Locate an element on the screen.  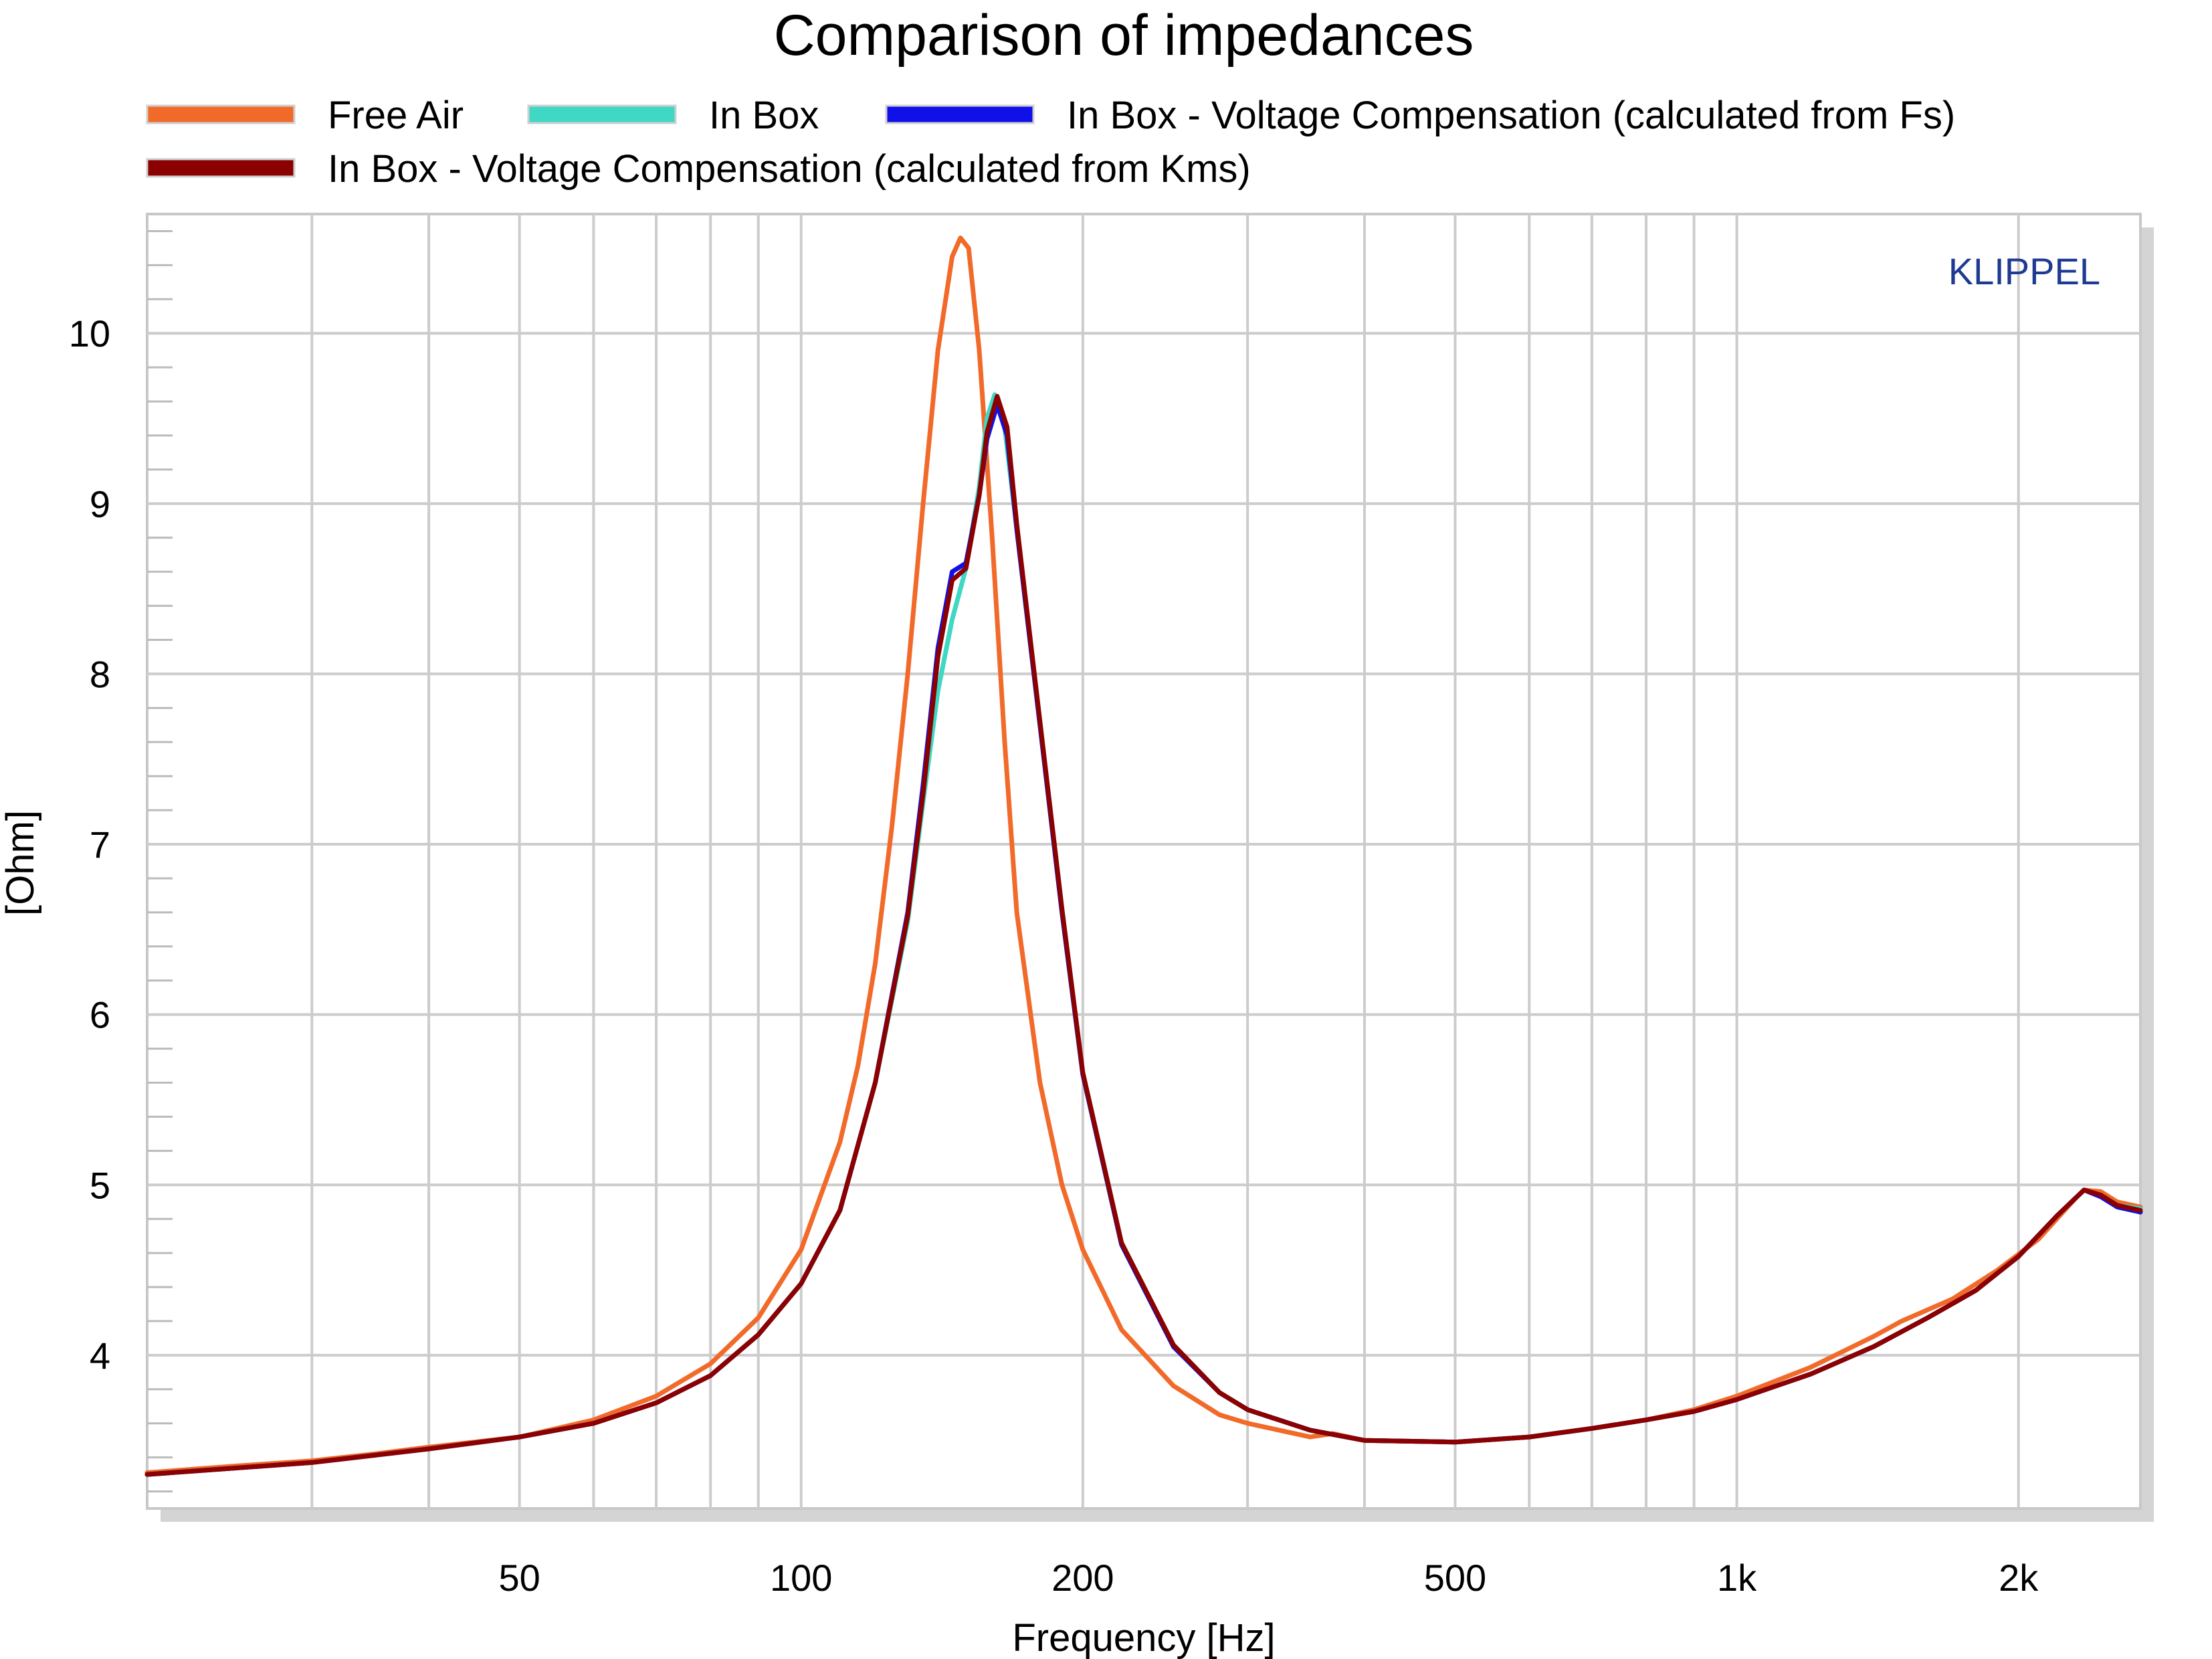
y-tick-labels: 4 5 6 7 8 9 10 is located at coordinates (89, 844).